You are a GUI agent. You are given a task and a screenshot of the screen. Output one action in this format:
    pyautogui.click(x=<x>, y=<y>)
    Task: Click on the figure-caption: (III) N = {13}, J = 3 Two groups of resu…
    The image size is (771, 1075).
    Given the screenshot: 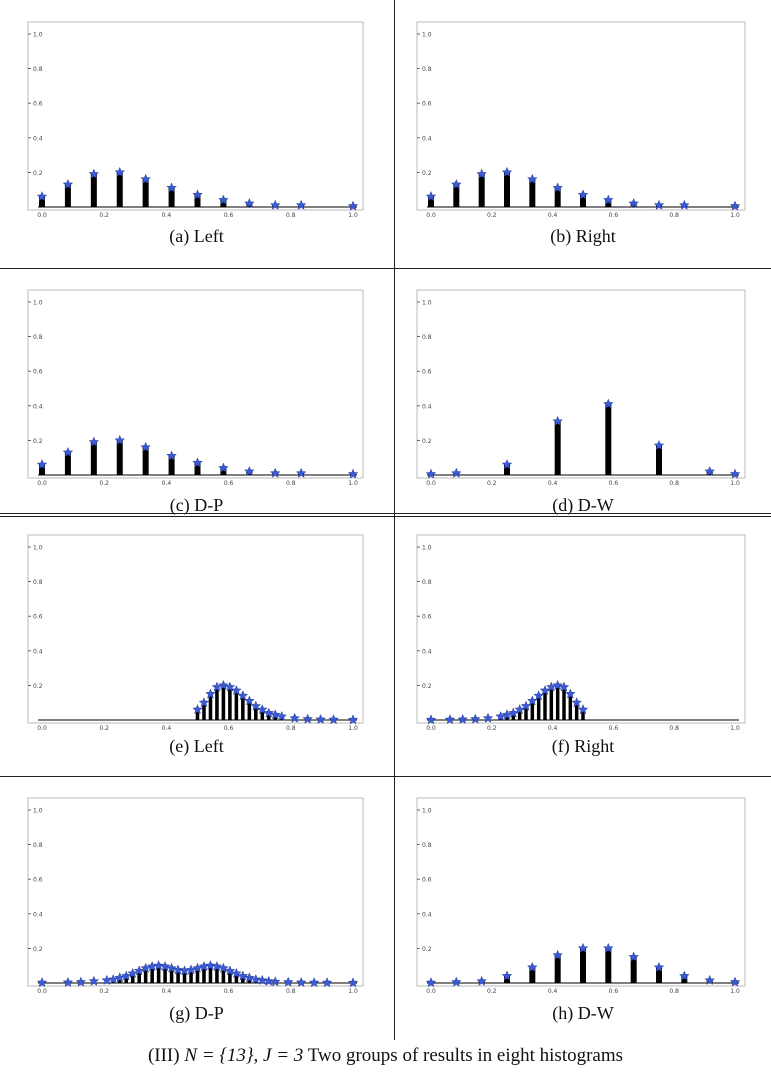 What is the action you would take?
    pyautogui.click(x=385, y=1056)
    